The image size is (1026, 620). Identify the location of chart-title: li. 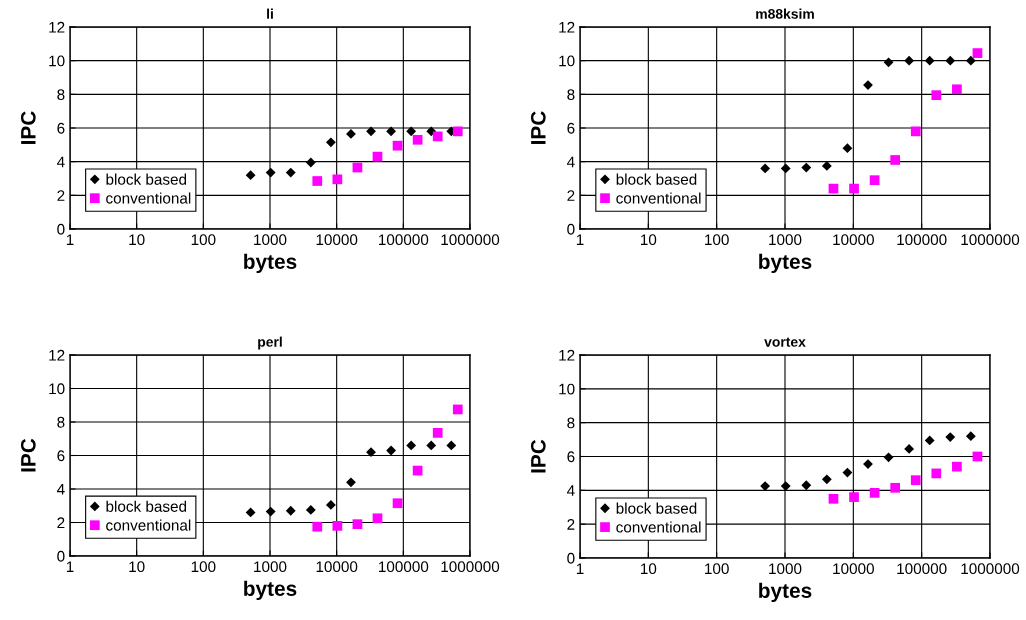
(270, 13).